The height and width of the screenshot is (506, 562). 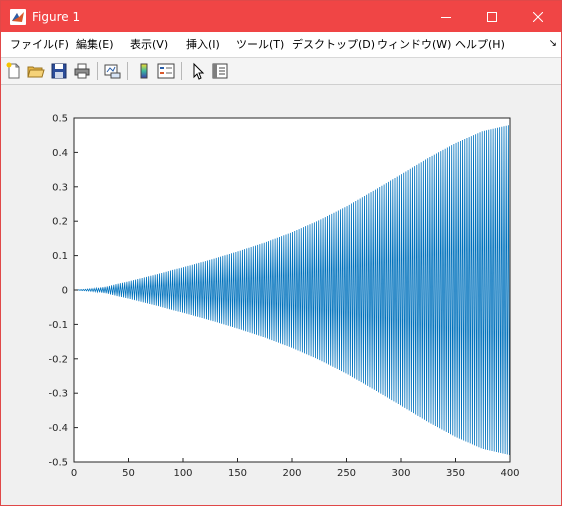 What do you see at coordinates (65, 291) in the screenshot?
I see `y-tick-label: 0` at bounding box center [65, 291].